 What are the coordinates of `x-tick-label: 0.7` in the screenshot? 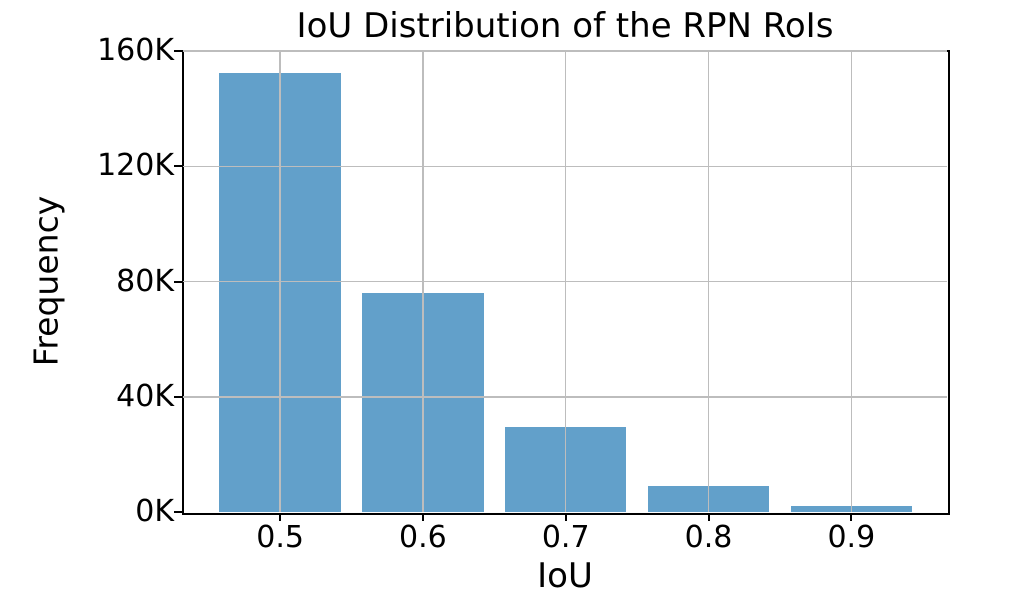 It's located at (565, 537).